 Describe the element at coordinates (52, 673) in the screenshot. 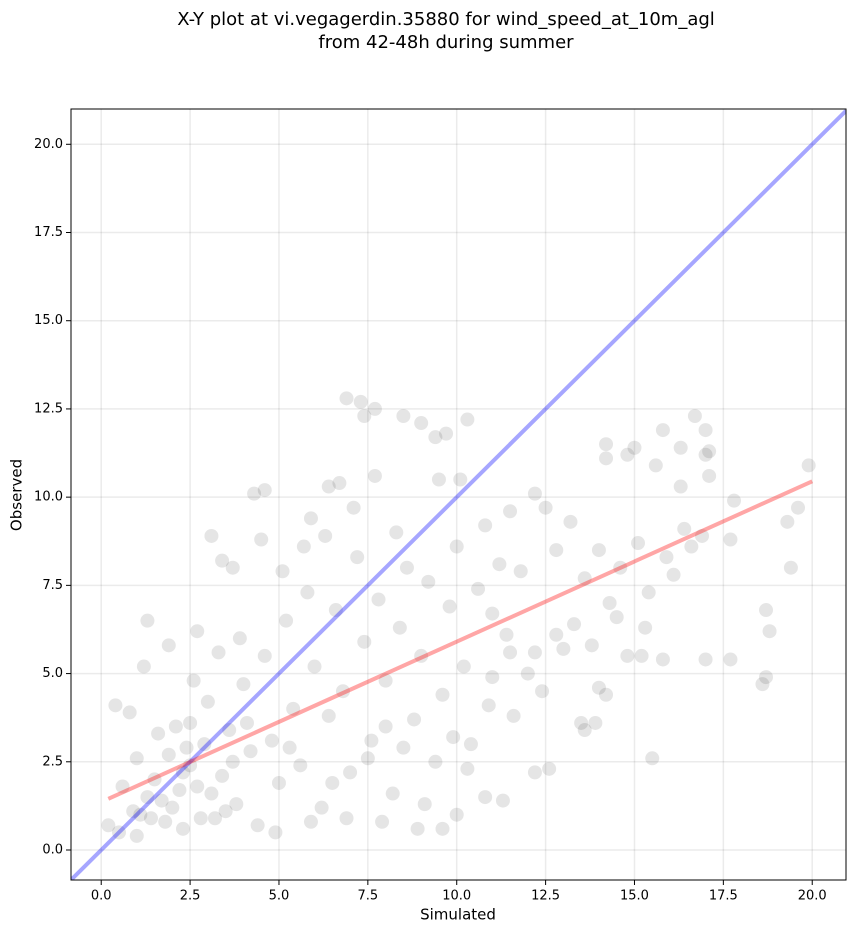

I see `y-tick-label: 5.0` at that location.